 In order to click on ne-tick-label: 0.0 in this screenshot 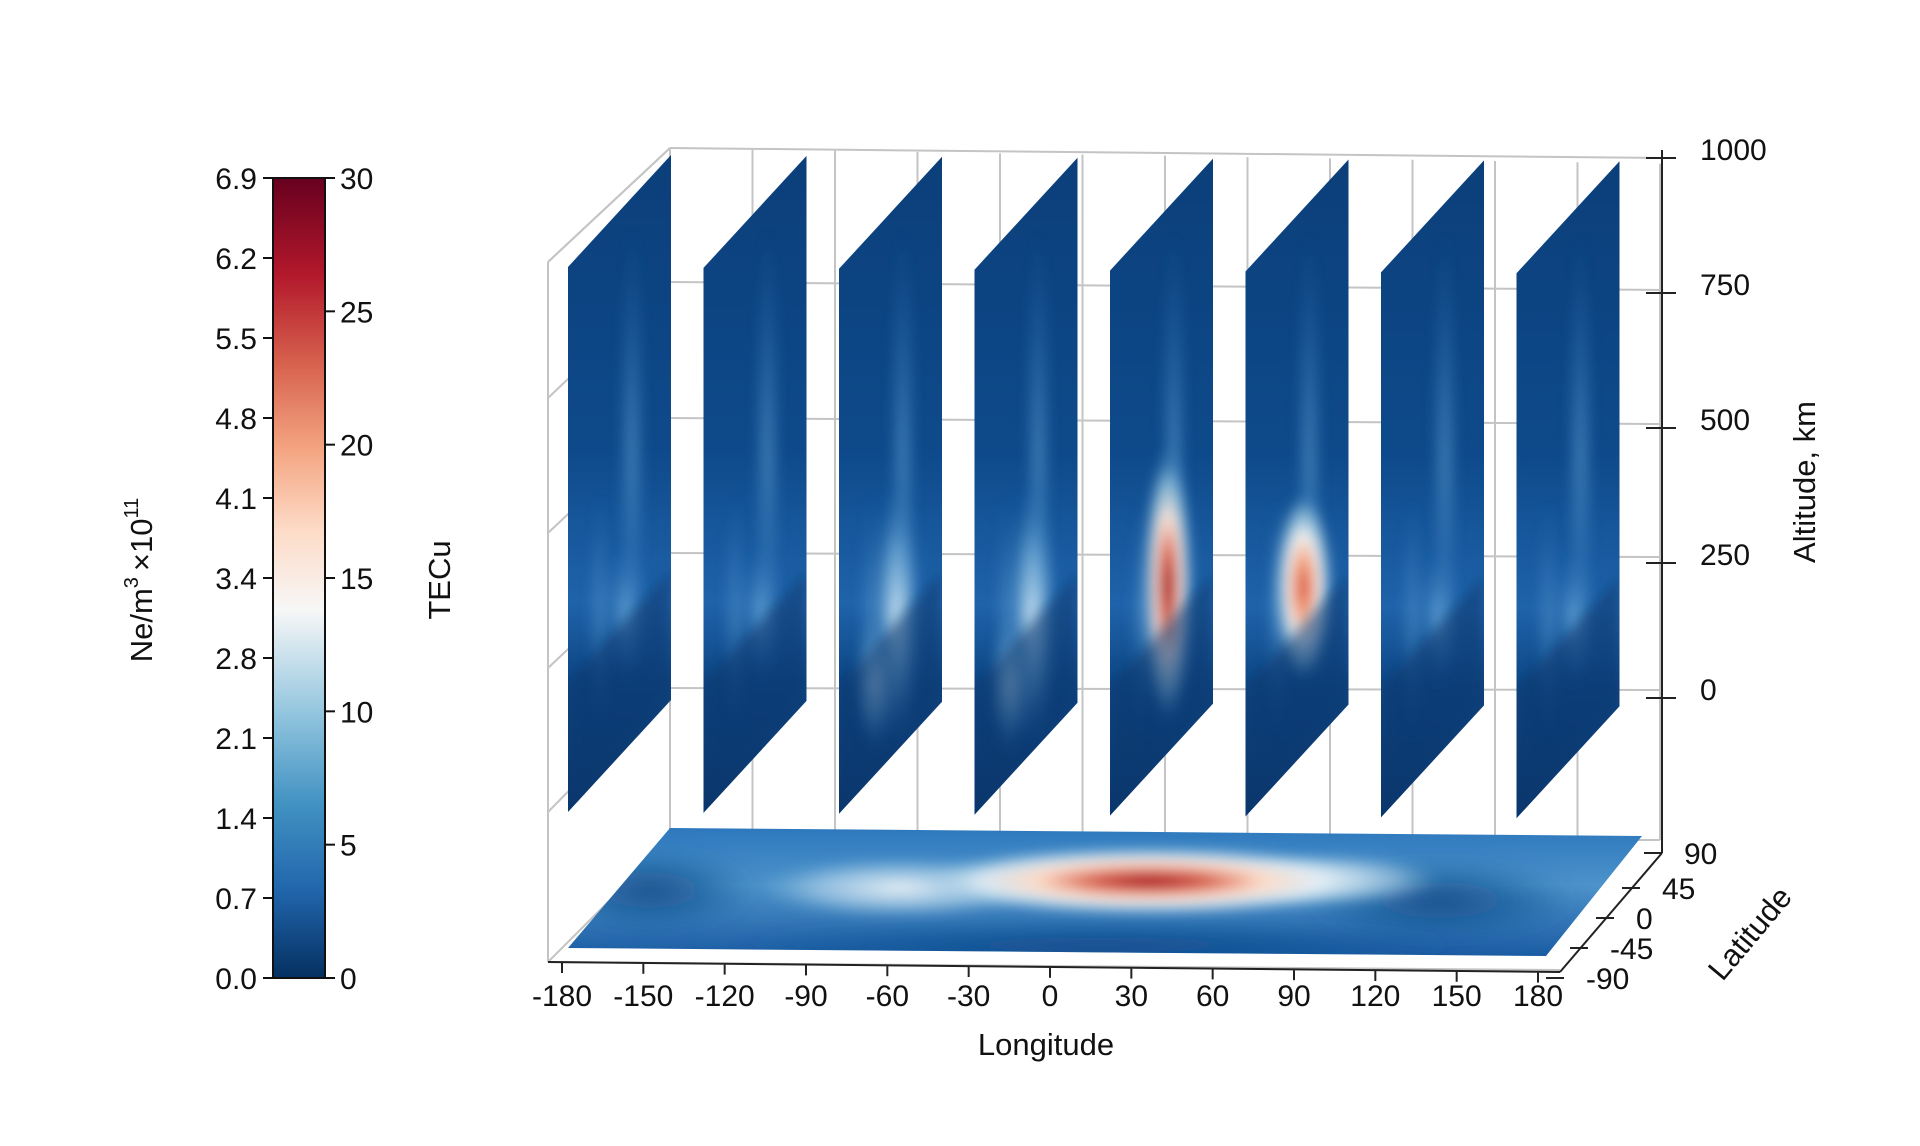, I will do `click(236, 979)`.